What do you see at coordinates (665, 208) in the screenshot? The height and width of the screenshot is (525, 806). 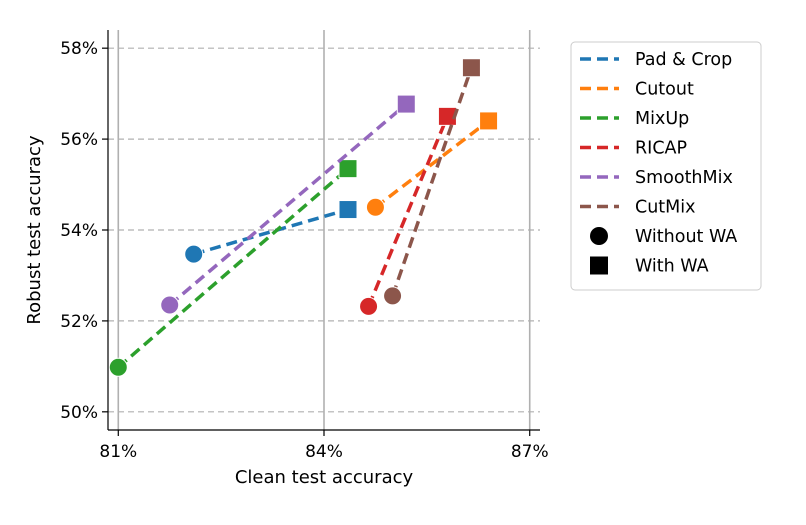 I see `legend-label: CutMix` at bounding box center [665, 208].